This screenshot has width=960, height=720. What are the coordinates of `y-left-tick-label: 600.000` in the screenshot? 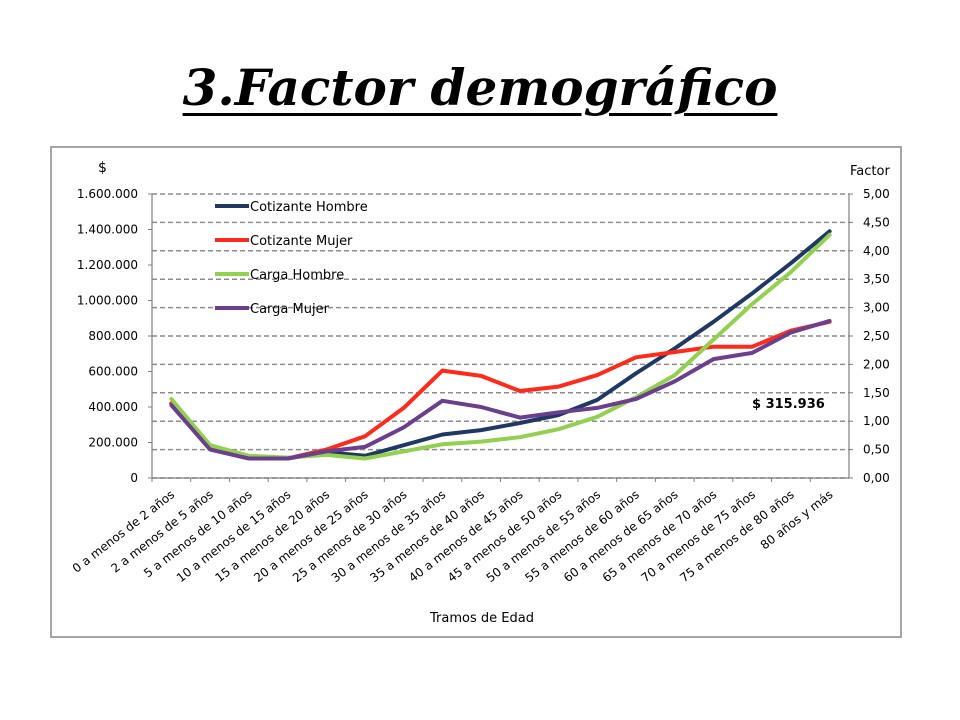 It's located at (113, 372).